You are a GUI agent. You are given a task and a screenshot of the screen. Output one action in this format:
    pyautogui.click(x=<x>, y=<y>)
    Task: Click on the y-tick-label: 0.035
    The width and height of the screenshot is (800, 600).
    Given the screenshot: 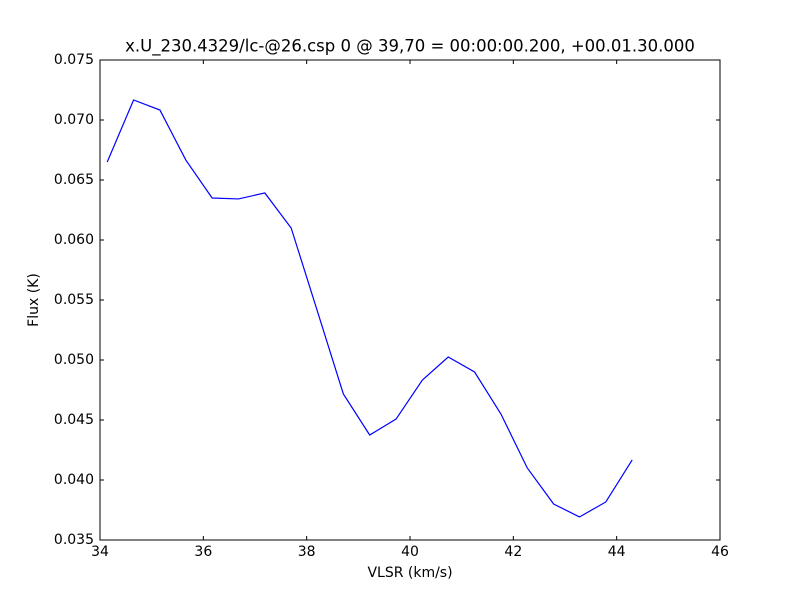 What is the action you would take?
    pyautogui.click(x=74, y=540)
    